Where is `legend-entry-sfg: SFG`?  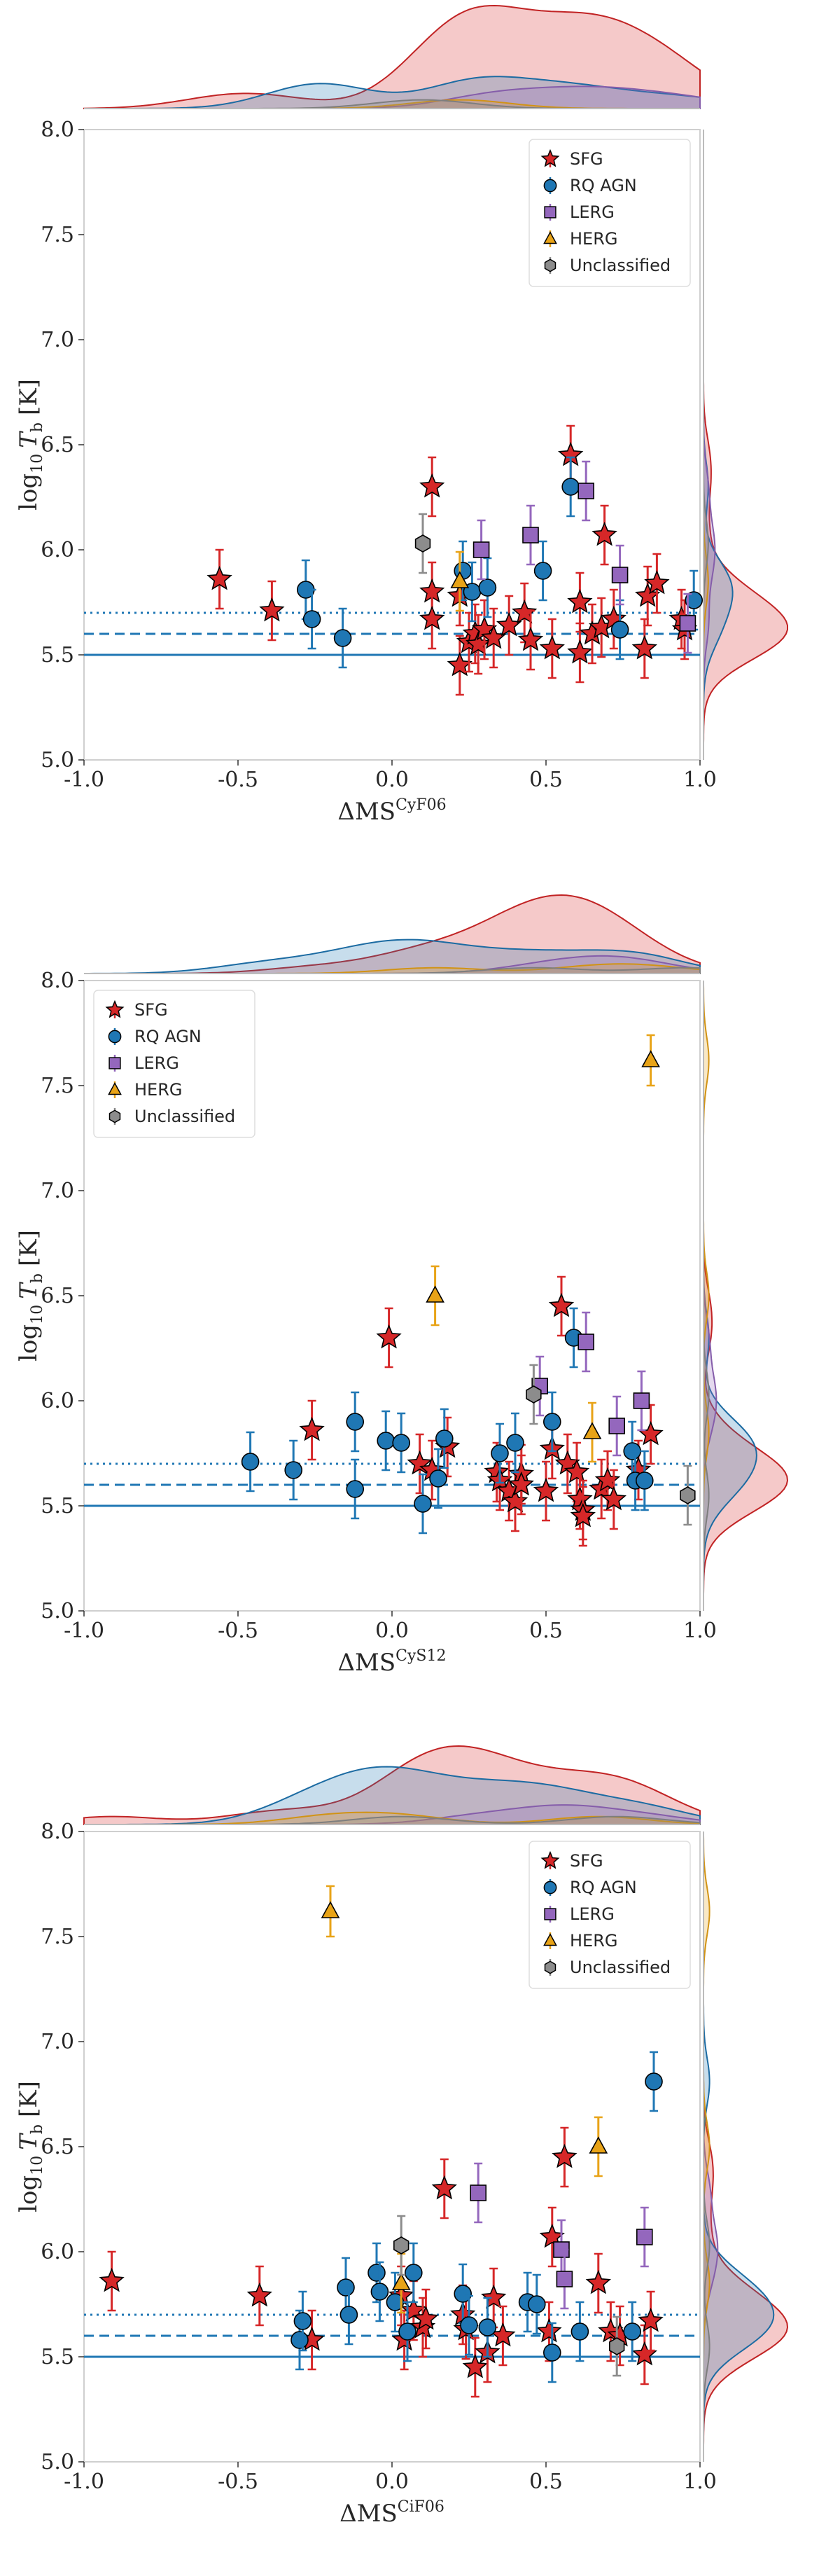 legend-entry-sfg: SFG is located at coordinates (571, 159).